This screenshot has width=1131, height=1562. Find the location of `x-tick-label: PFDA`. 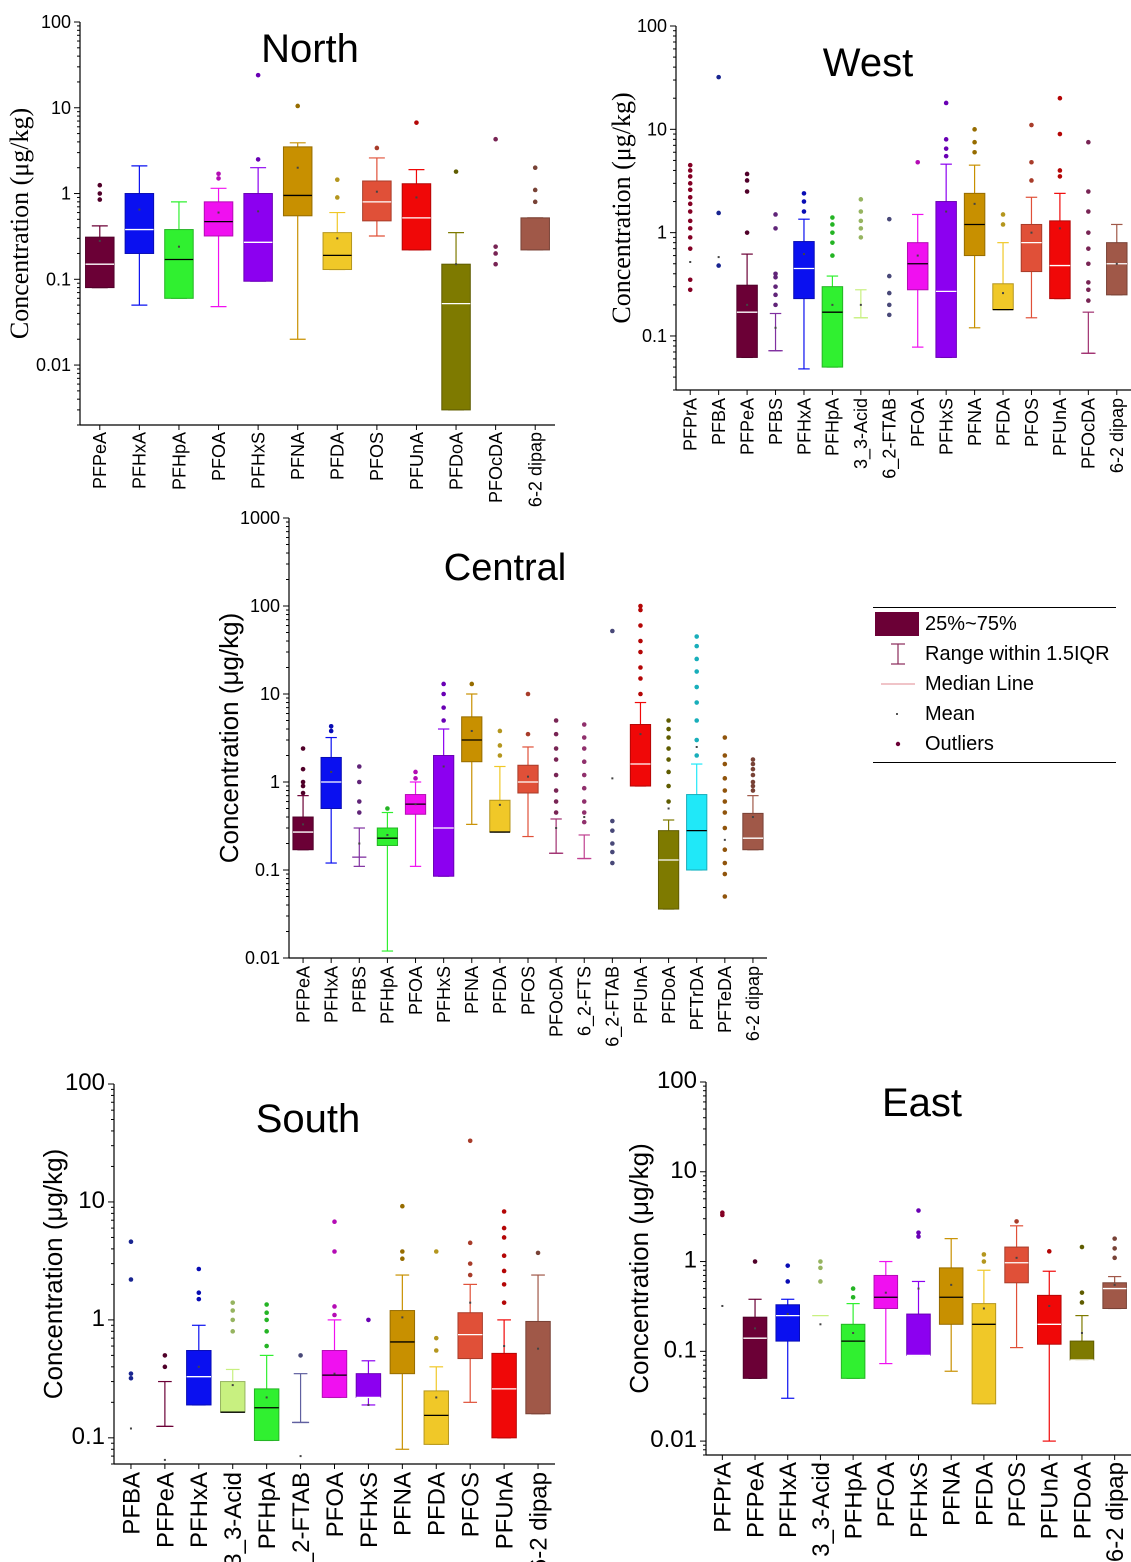

x-tick-label: PFDA is located at coordinates (338, 456).